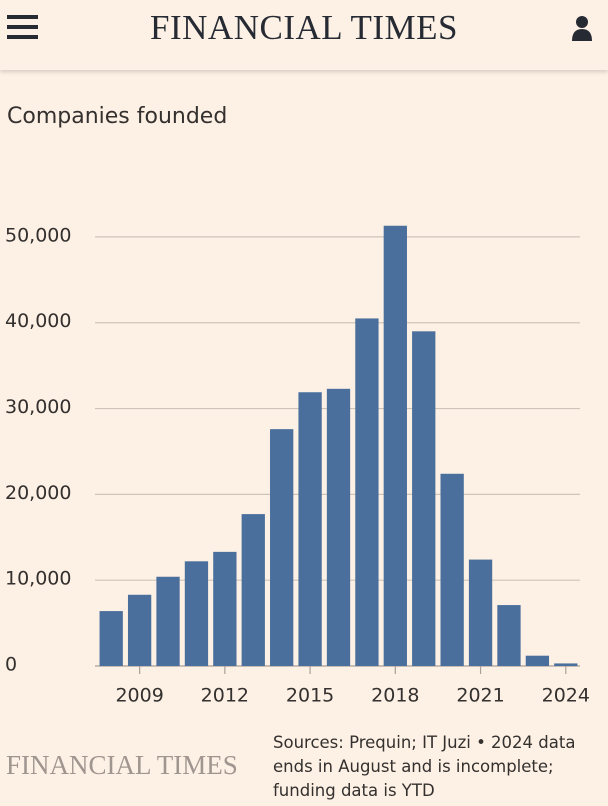 The image size is (608, 806). I want to click on x-tick-label: 2021, so click(480, 696).